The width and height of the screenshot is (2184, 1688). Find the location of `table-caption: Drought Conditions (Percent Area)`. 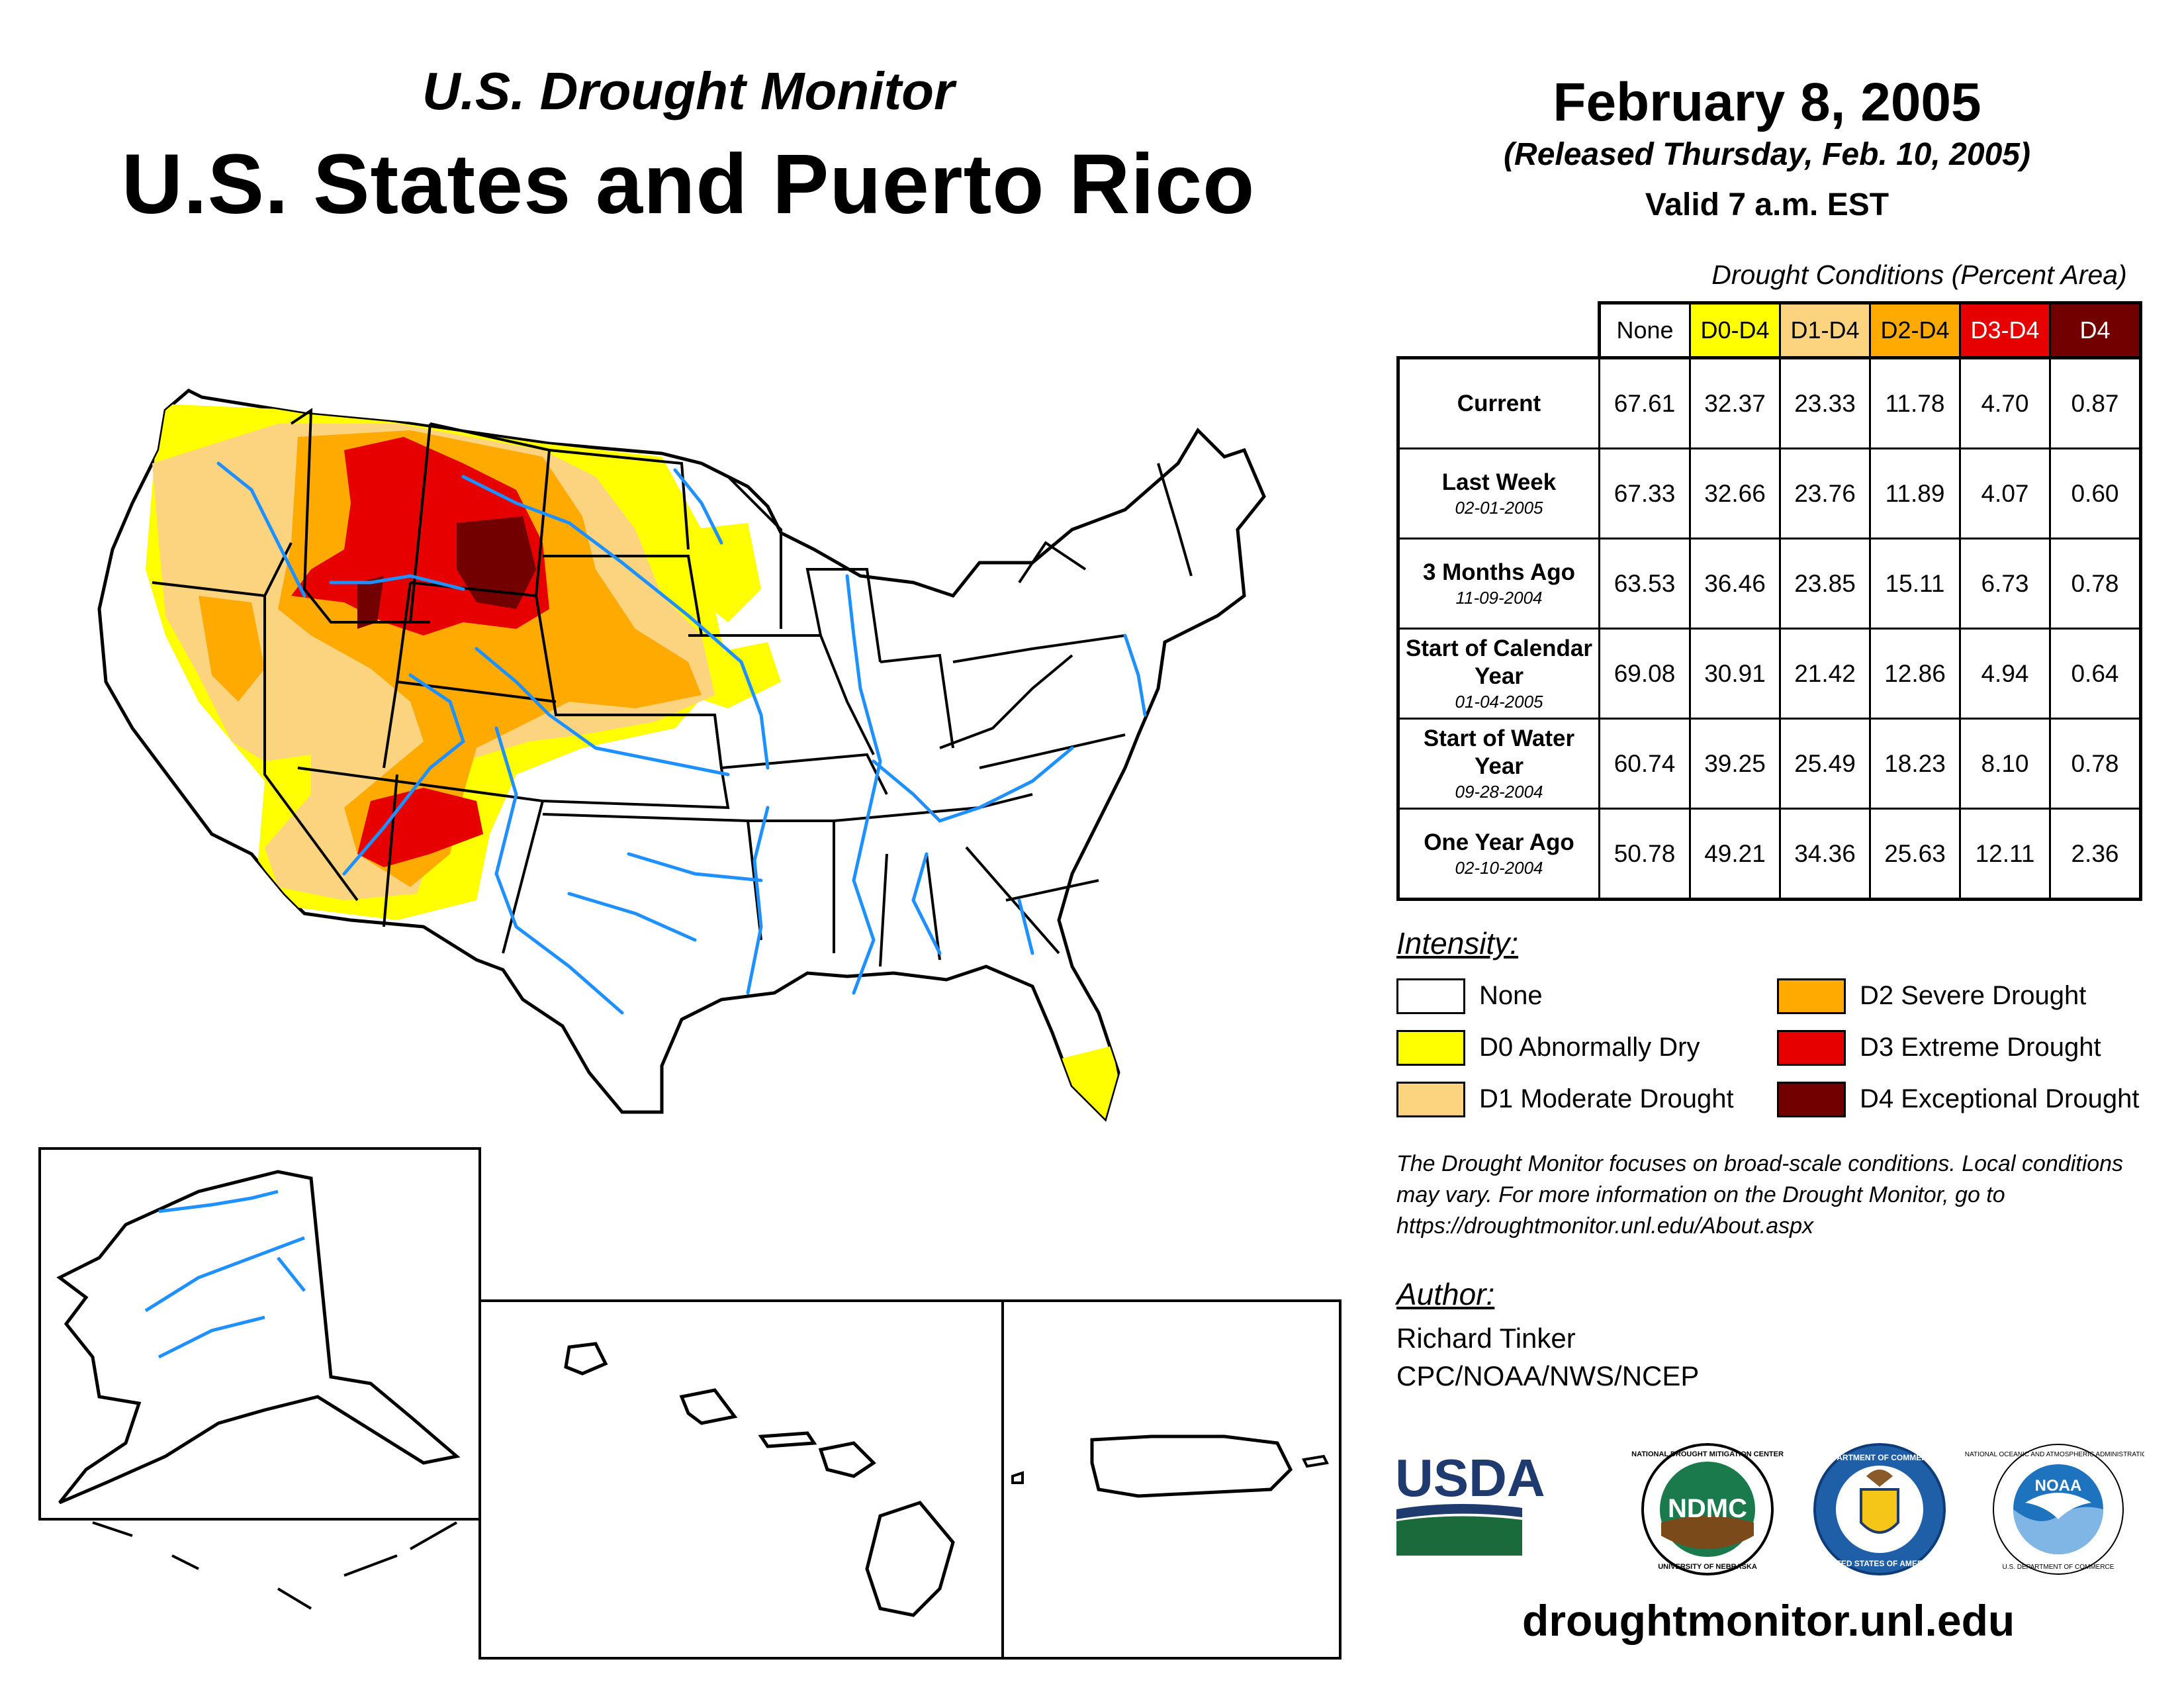

table-caption: Drought Conditions (Percent Area) is located at coordinates (1919, 274).